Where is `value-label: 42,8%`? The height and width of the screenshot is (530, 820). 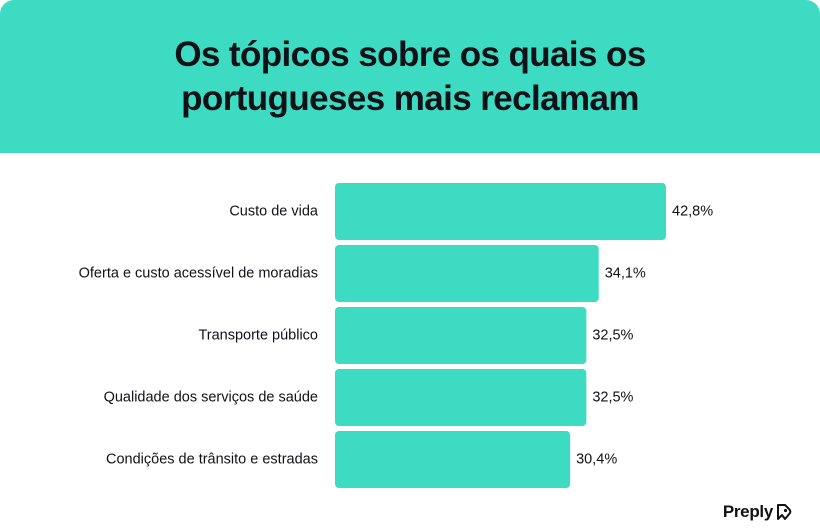
value-label: 42,8% is located at coordinates (692, 211).